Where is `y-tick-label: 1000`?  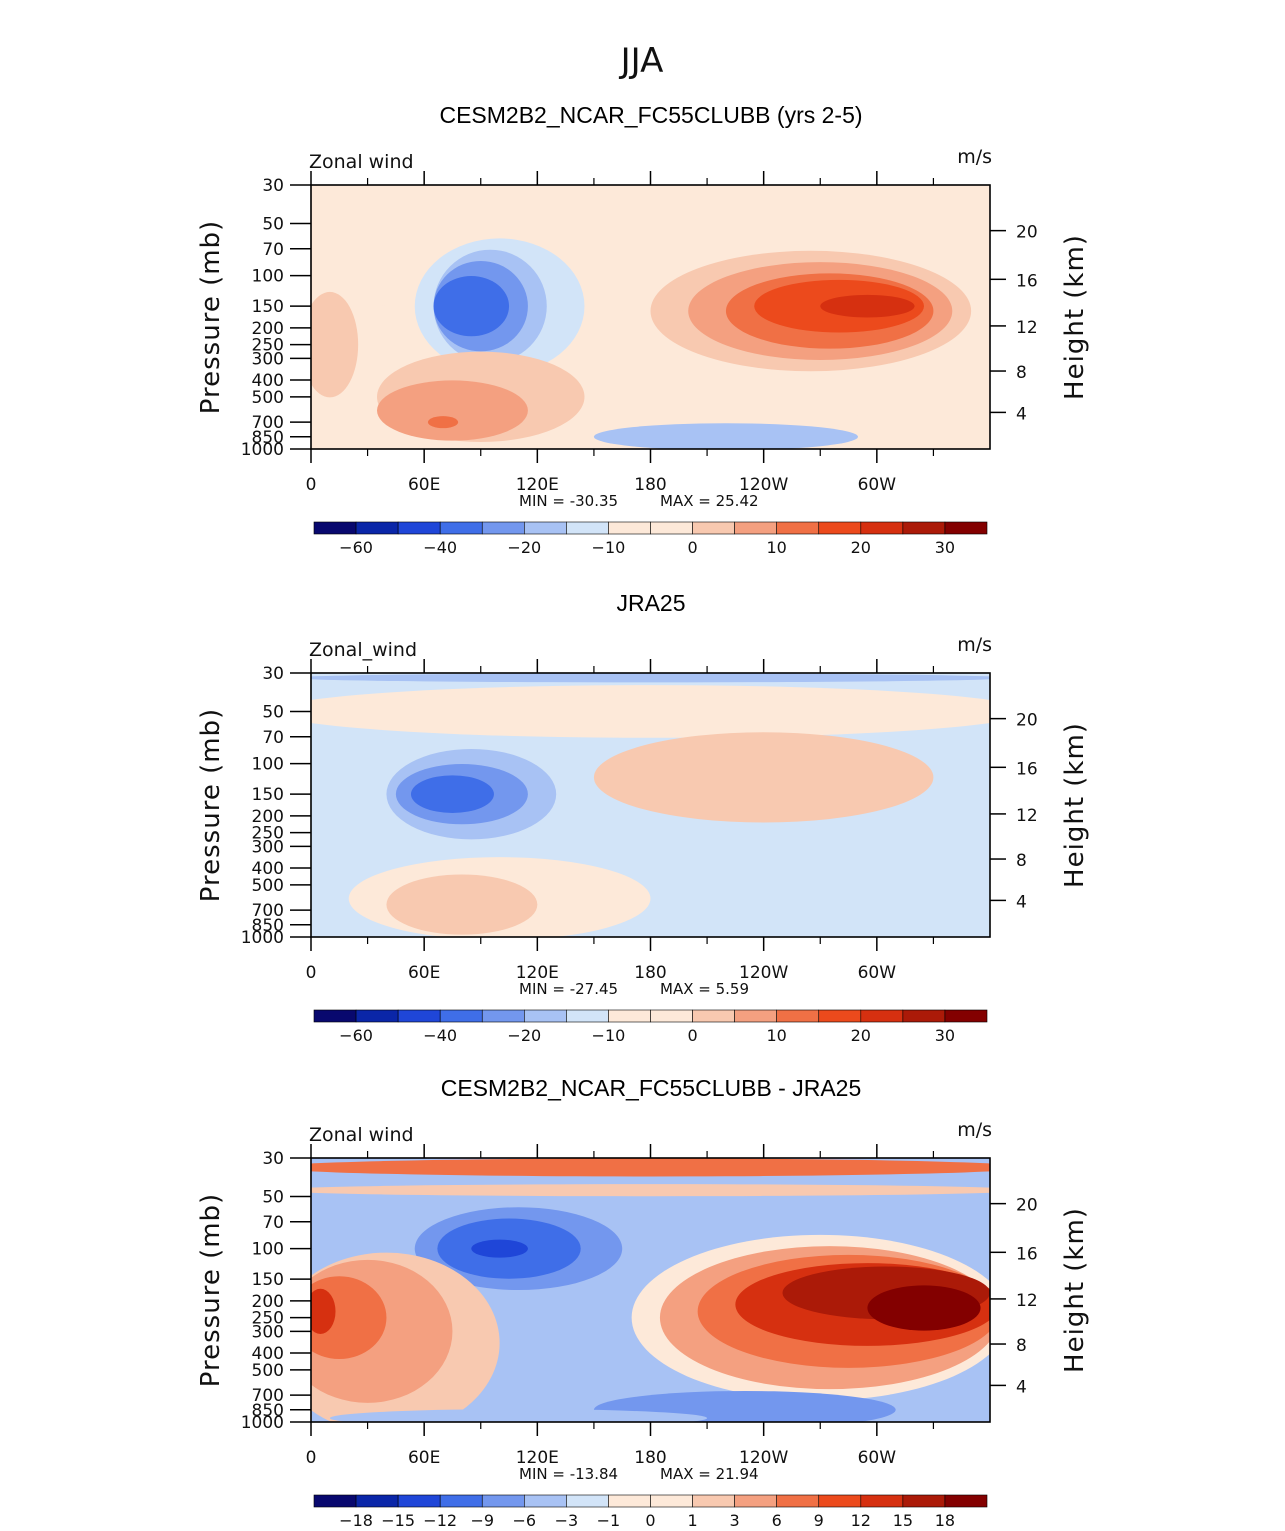
y-tick-label: 1000 is located at coordinates (262, 1423).